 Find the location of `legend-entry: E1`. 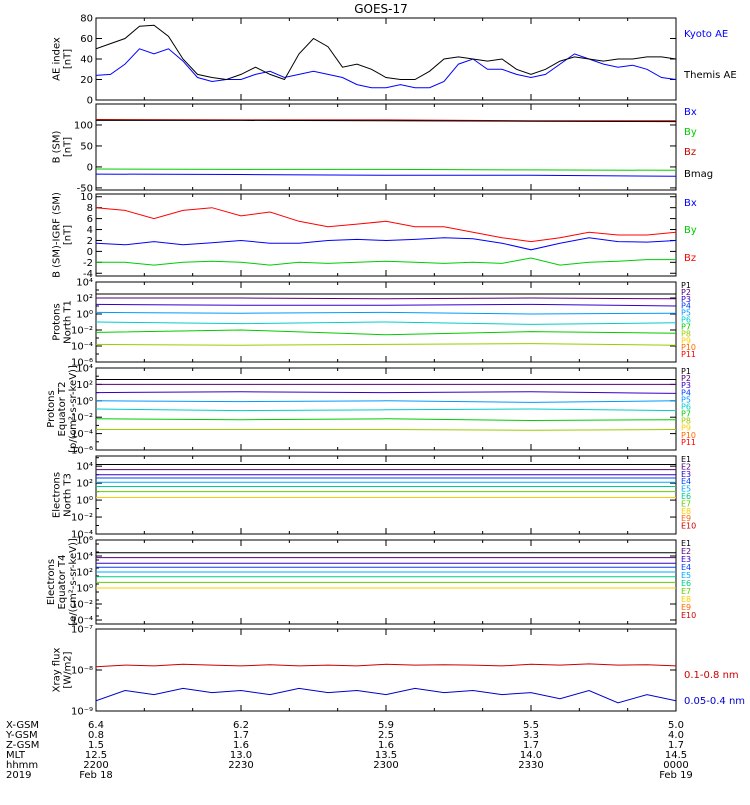

legend-entry: E1 is located at coordinates (686, 459).